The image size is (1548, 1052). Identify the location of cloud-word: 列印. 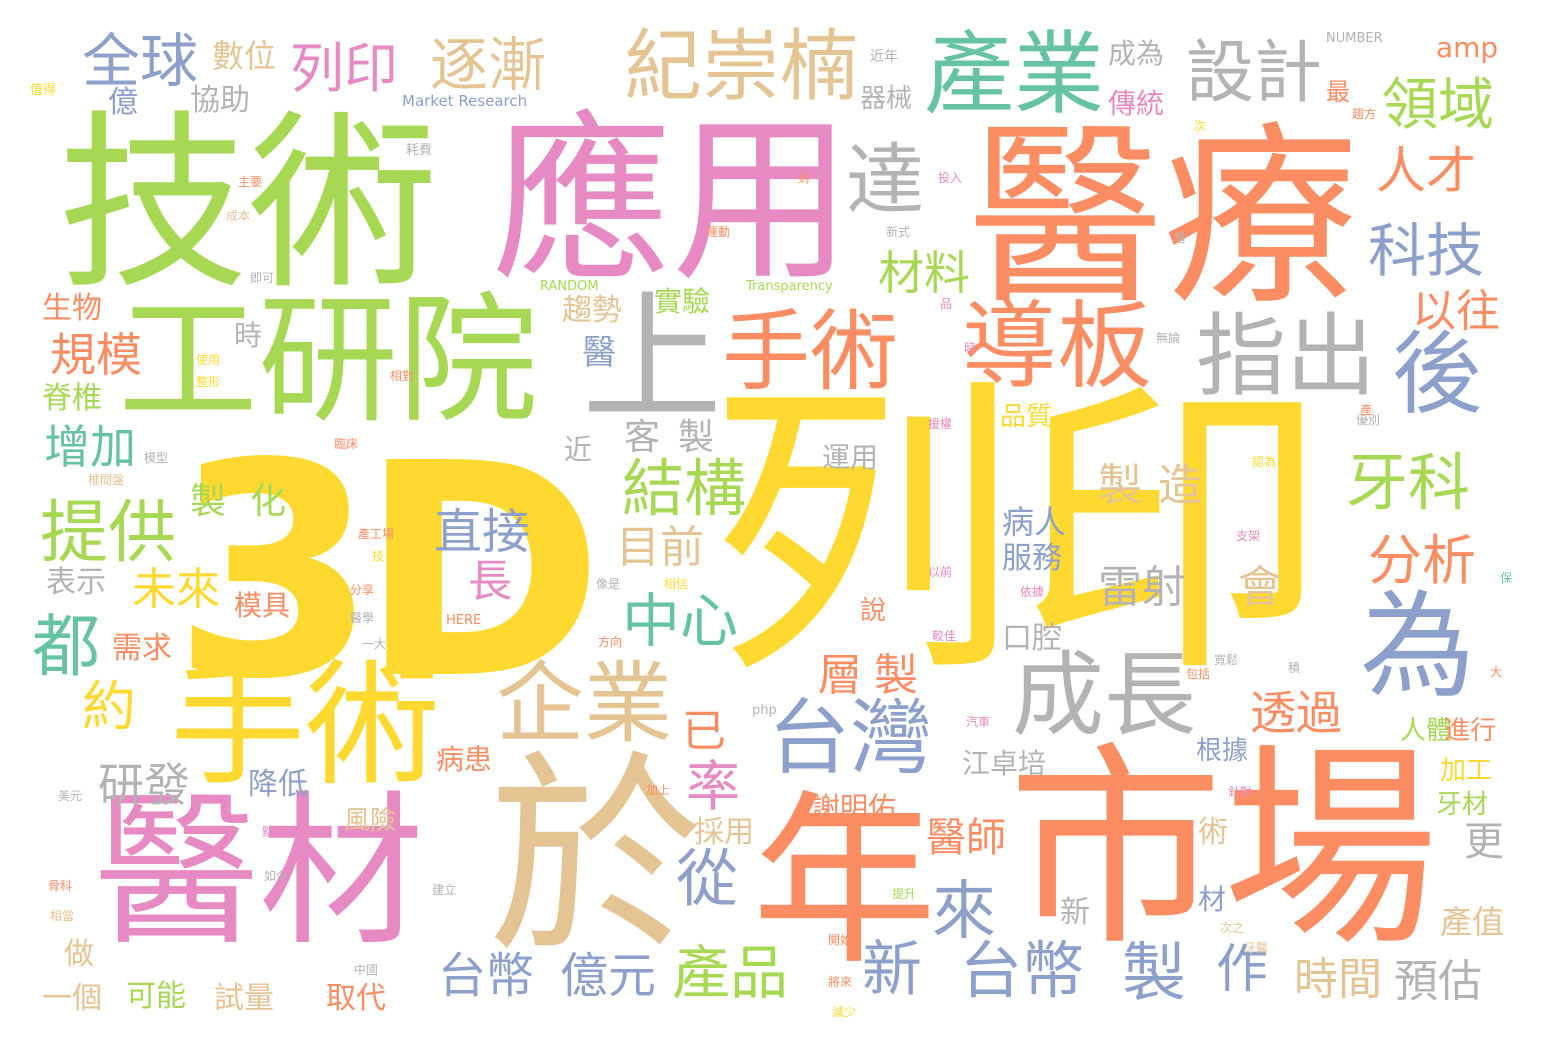
(1018, 534).